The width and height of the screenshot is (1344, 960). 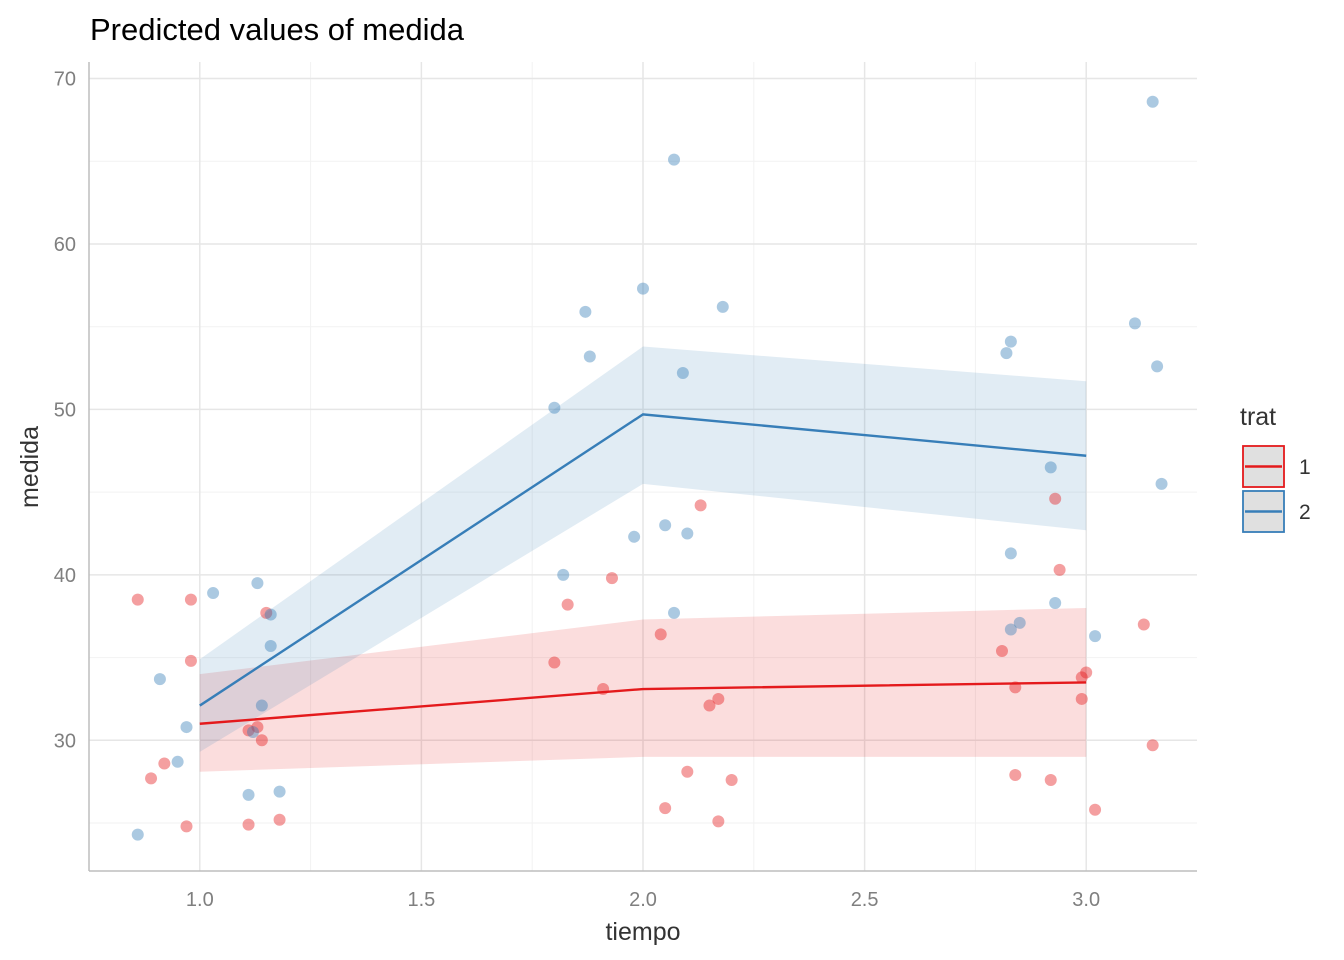 What do you see at coordinates (65, 741) in the screenshot?
I see `y-tick-label: 30` at bounding box center [65, 741].